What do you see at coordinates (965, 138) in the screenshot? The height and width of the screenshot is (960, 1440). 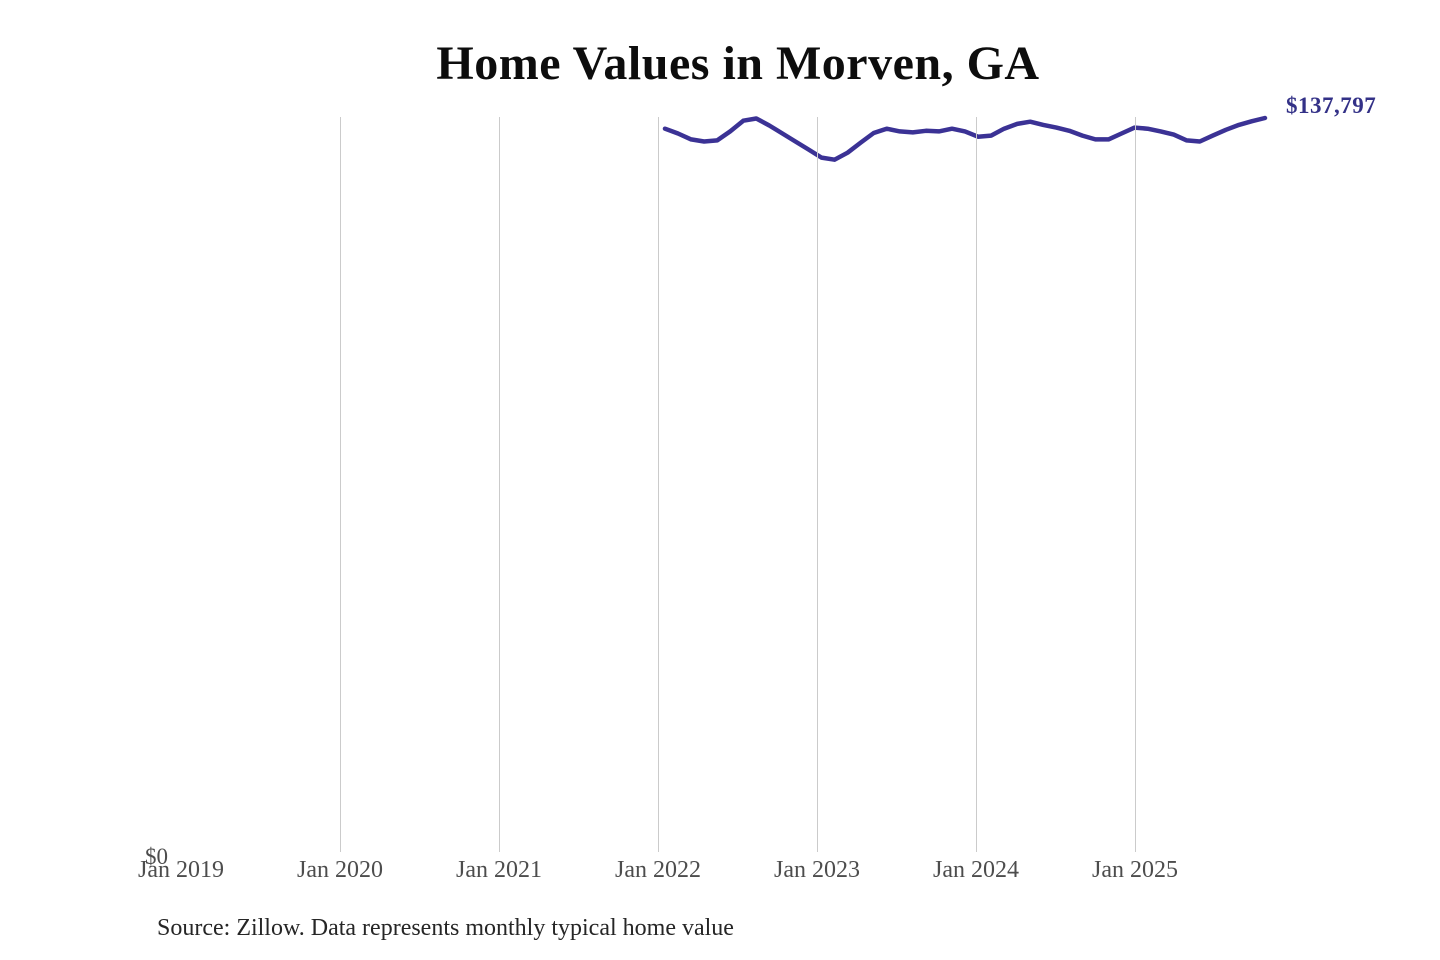 I see `home-value-line` at bounding box center [965, 138].